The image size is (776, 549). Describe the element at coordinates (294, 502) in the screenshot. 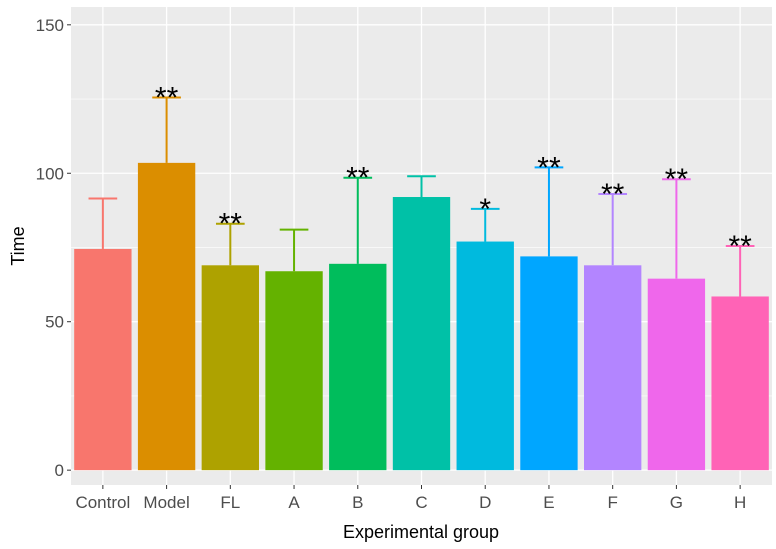

I see `x-tick-label-a: A` at that location.